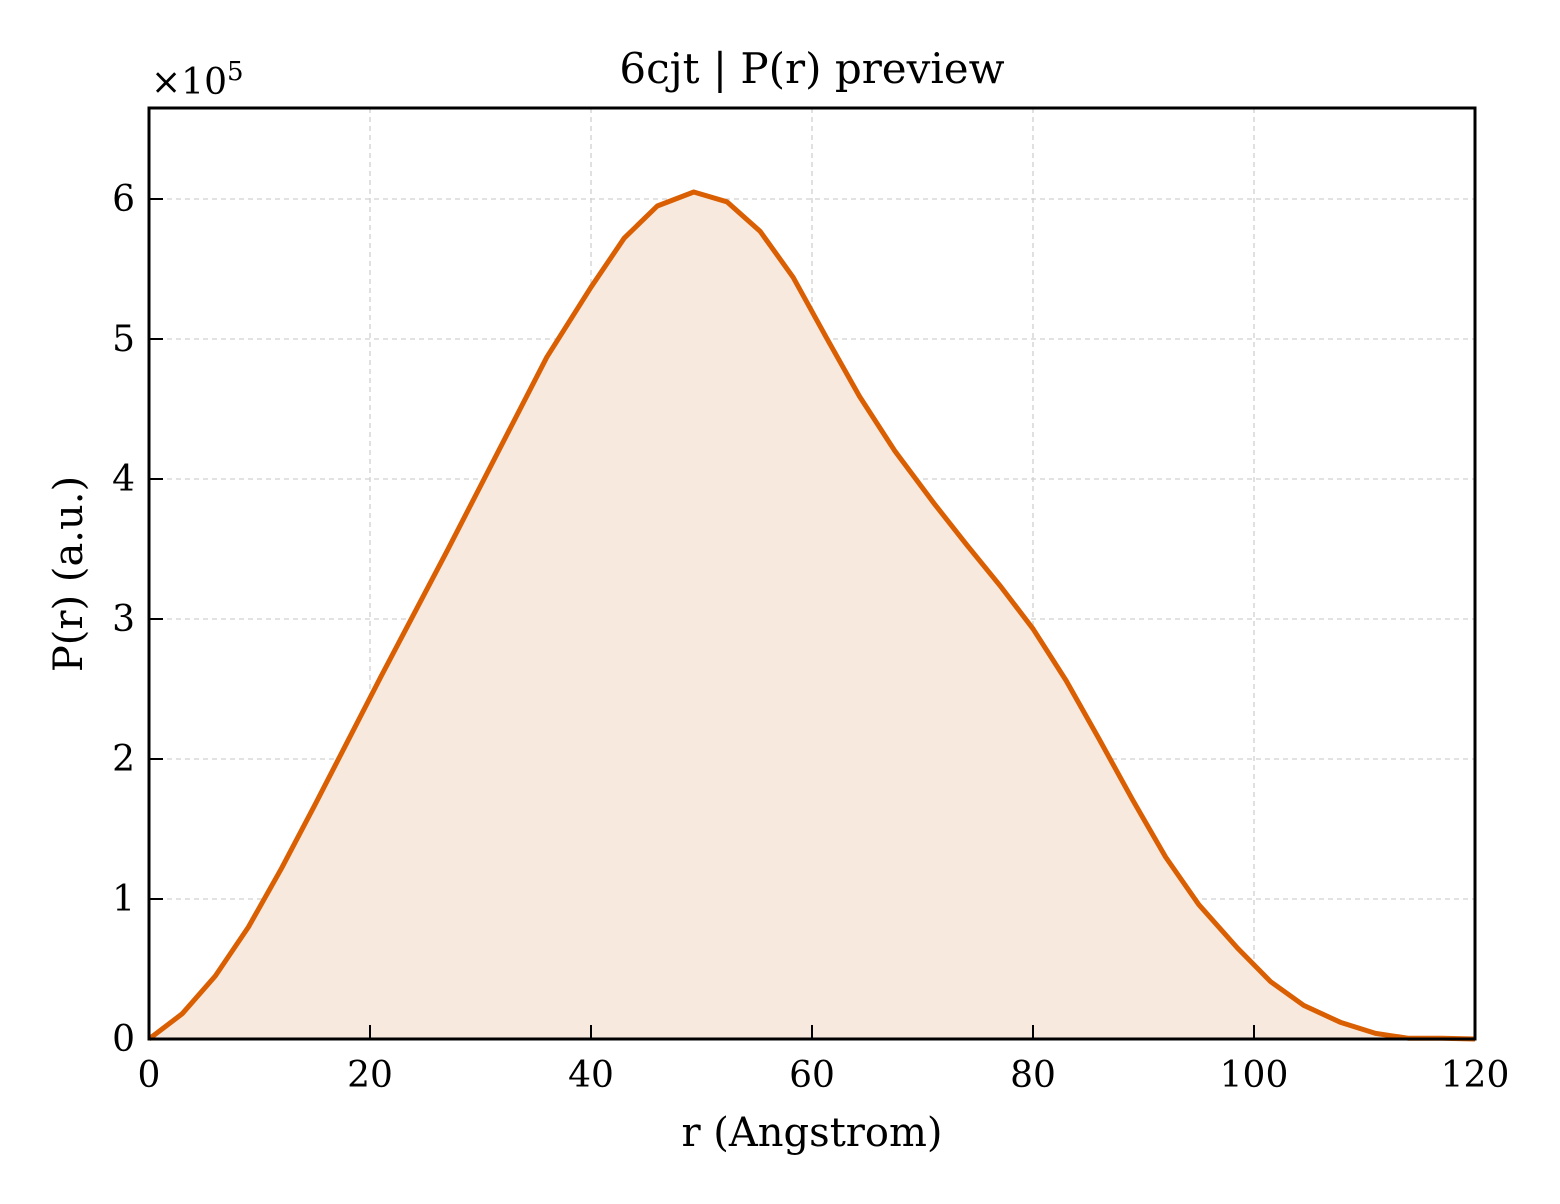 Image resolution: width=1560 pixels, height=1204 pixels. What do you see at coordinates (189, 82) in the screenshot?
I see `y-axis-multiplier-base: ×10` at bounding box center [189, 82].